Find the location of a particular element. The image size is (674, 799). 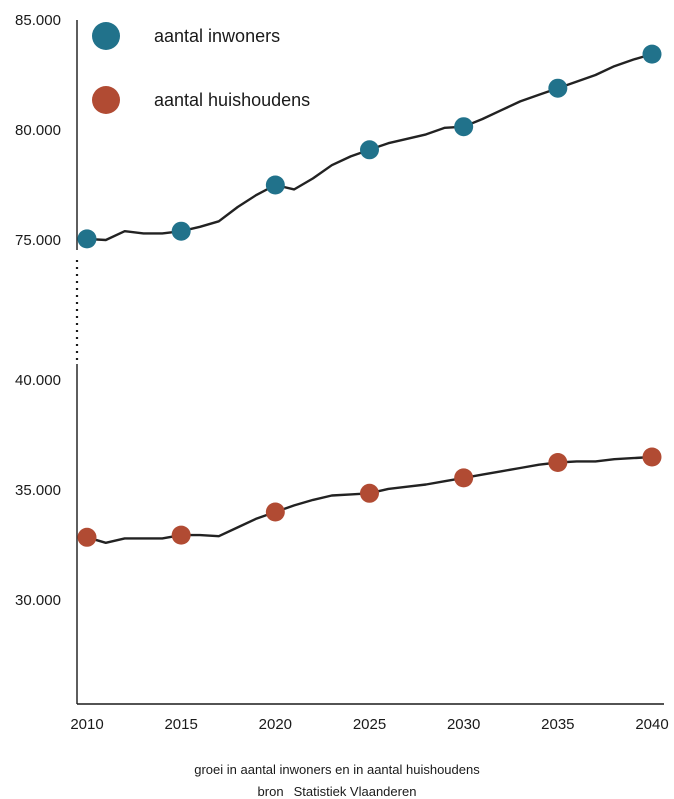

x-tick-label: 2015 is located at coordinates (180, 724).